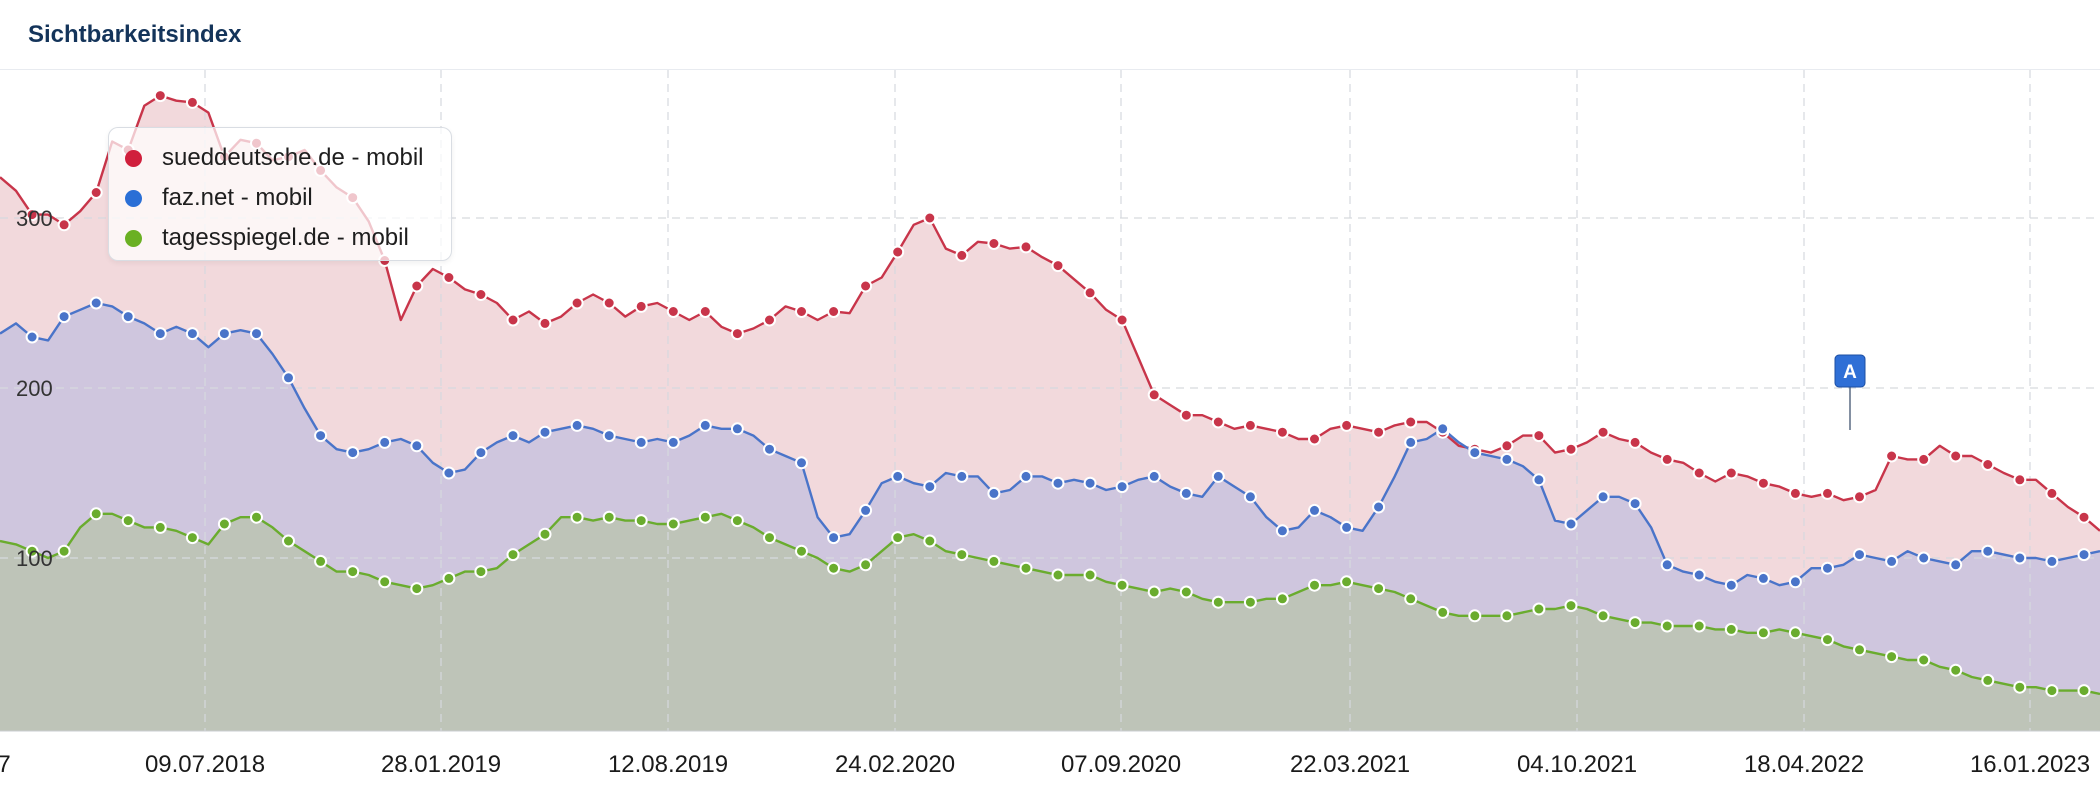 The height and width of the screenshot is (792, 2100). I want to click on legend-item: faz.net - mobil, so click(288, 198).